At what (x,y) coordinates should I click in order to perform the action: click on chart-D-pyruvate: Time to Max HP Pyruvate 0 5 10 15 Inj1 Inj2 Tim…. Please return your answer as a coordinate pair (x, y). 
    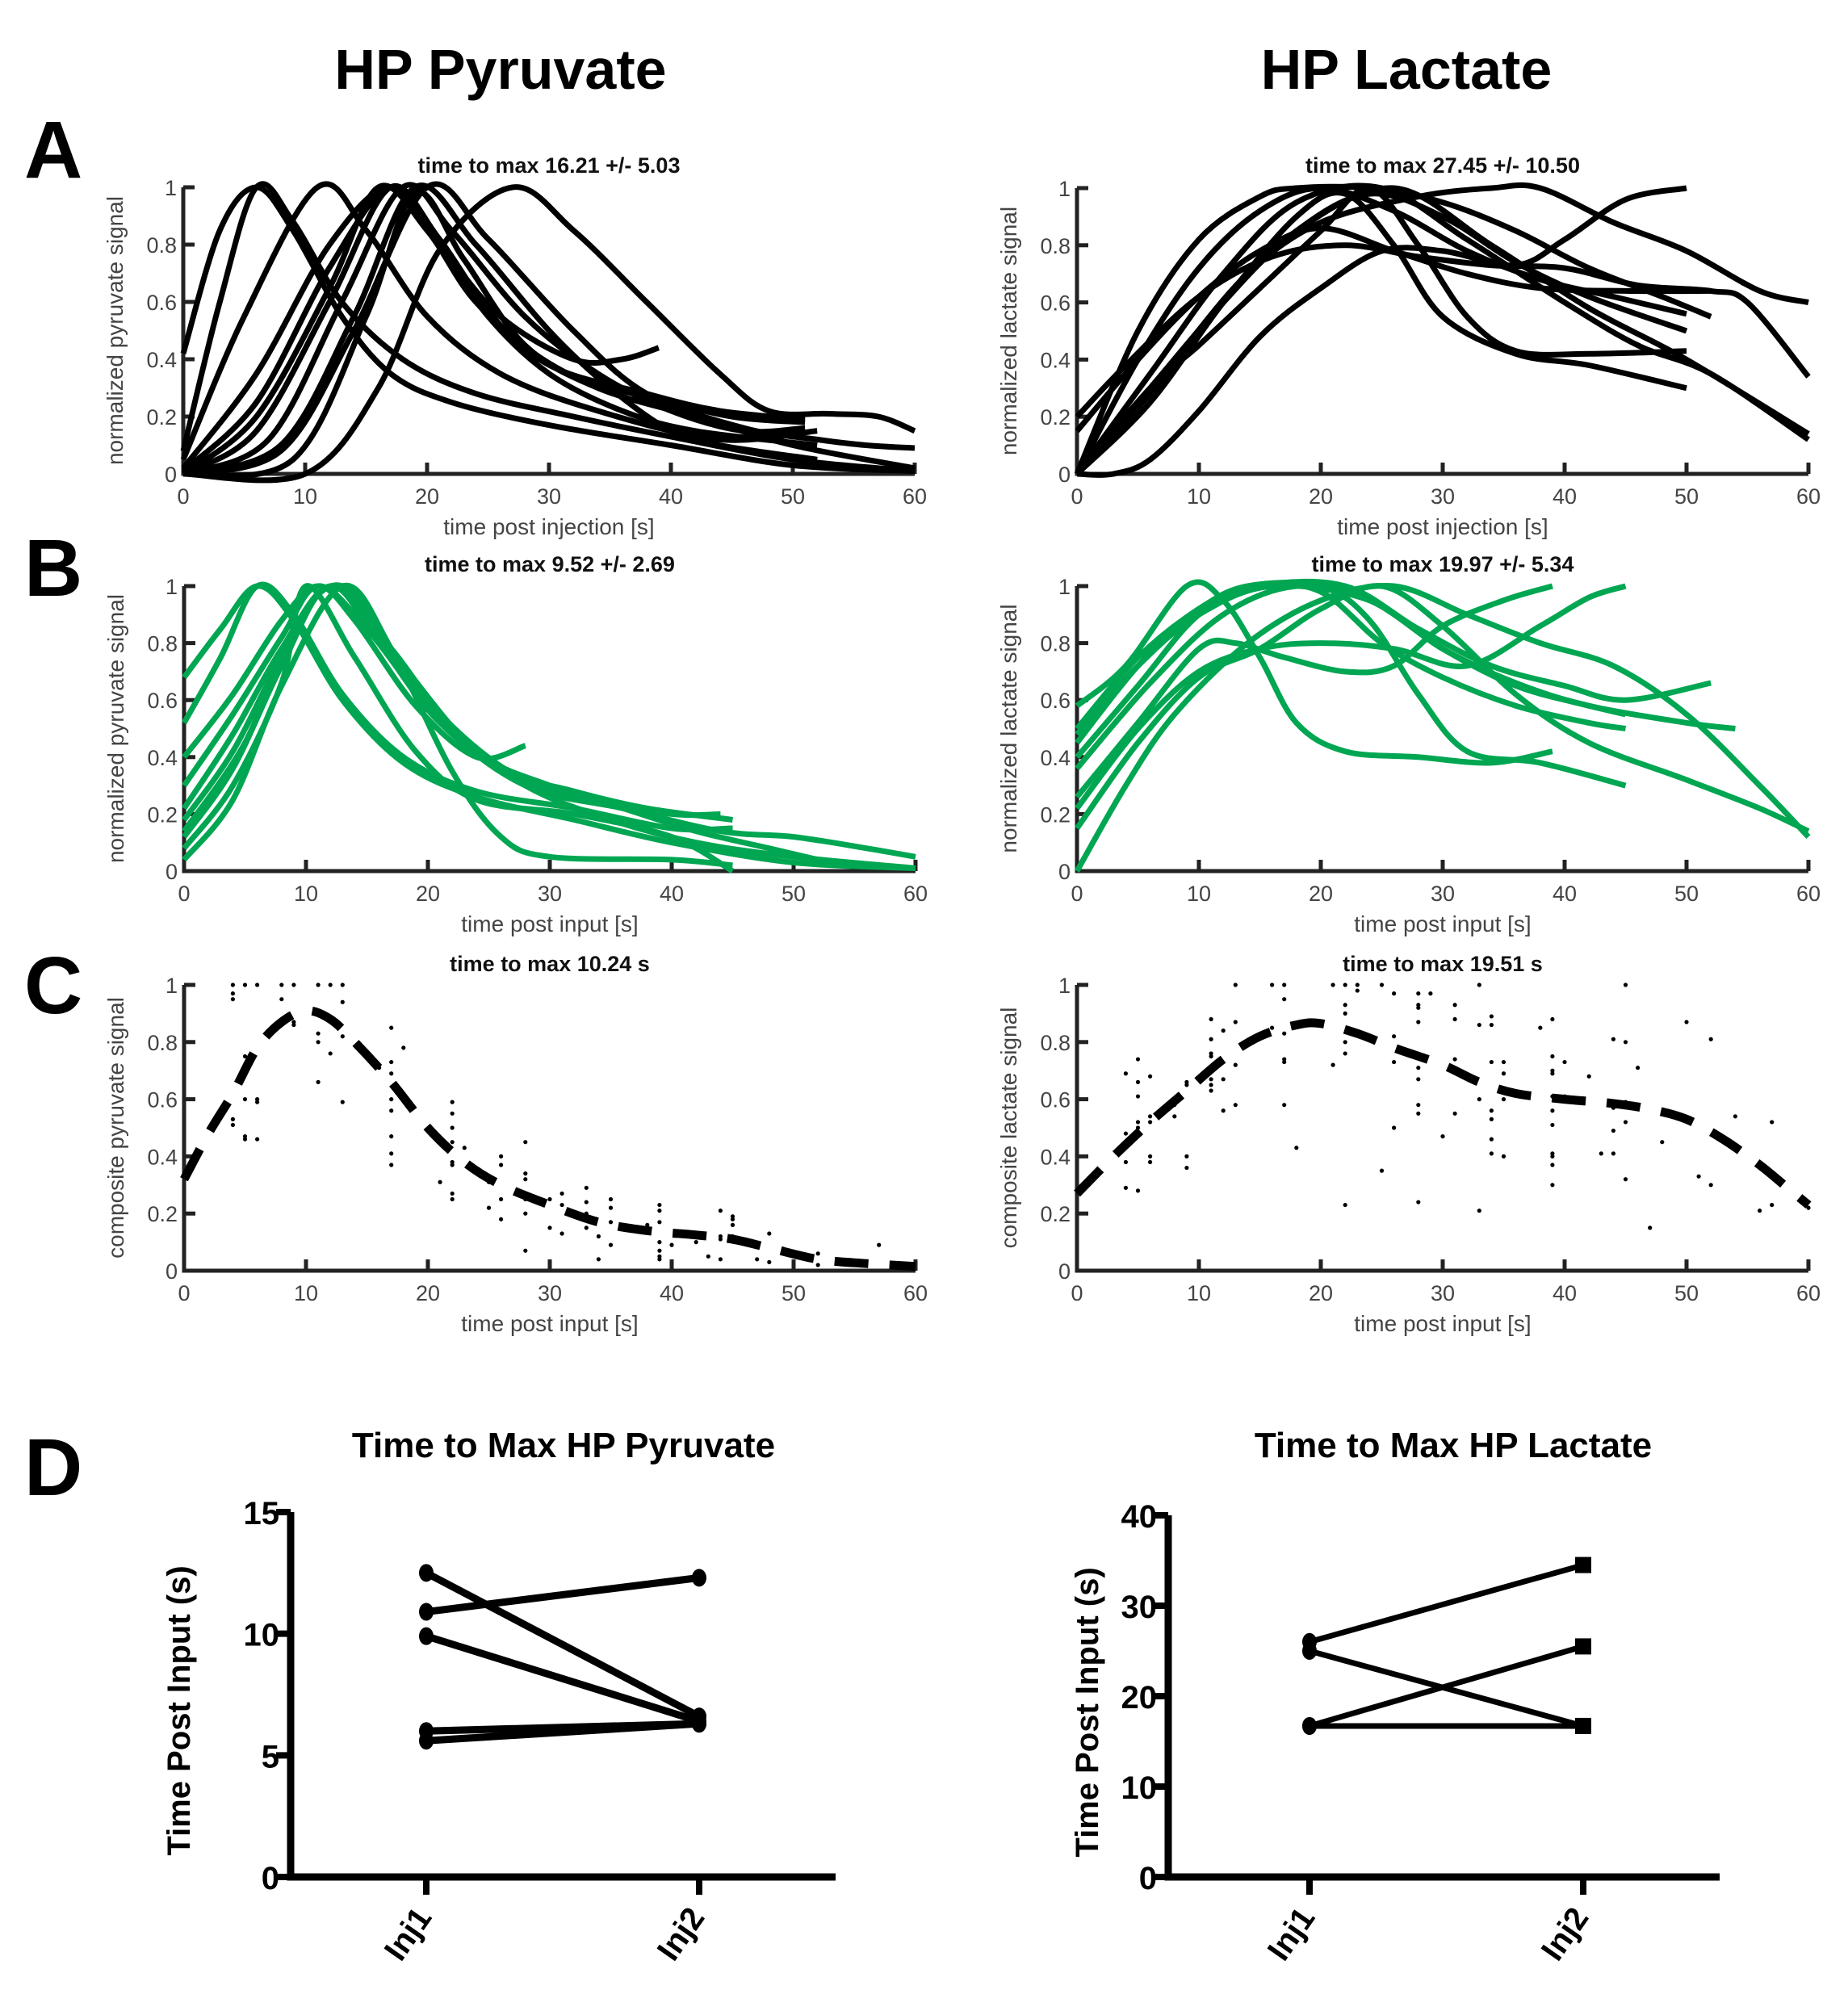
    Looking at the image, I should click on (498, 1696).